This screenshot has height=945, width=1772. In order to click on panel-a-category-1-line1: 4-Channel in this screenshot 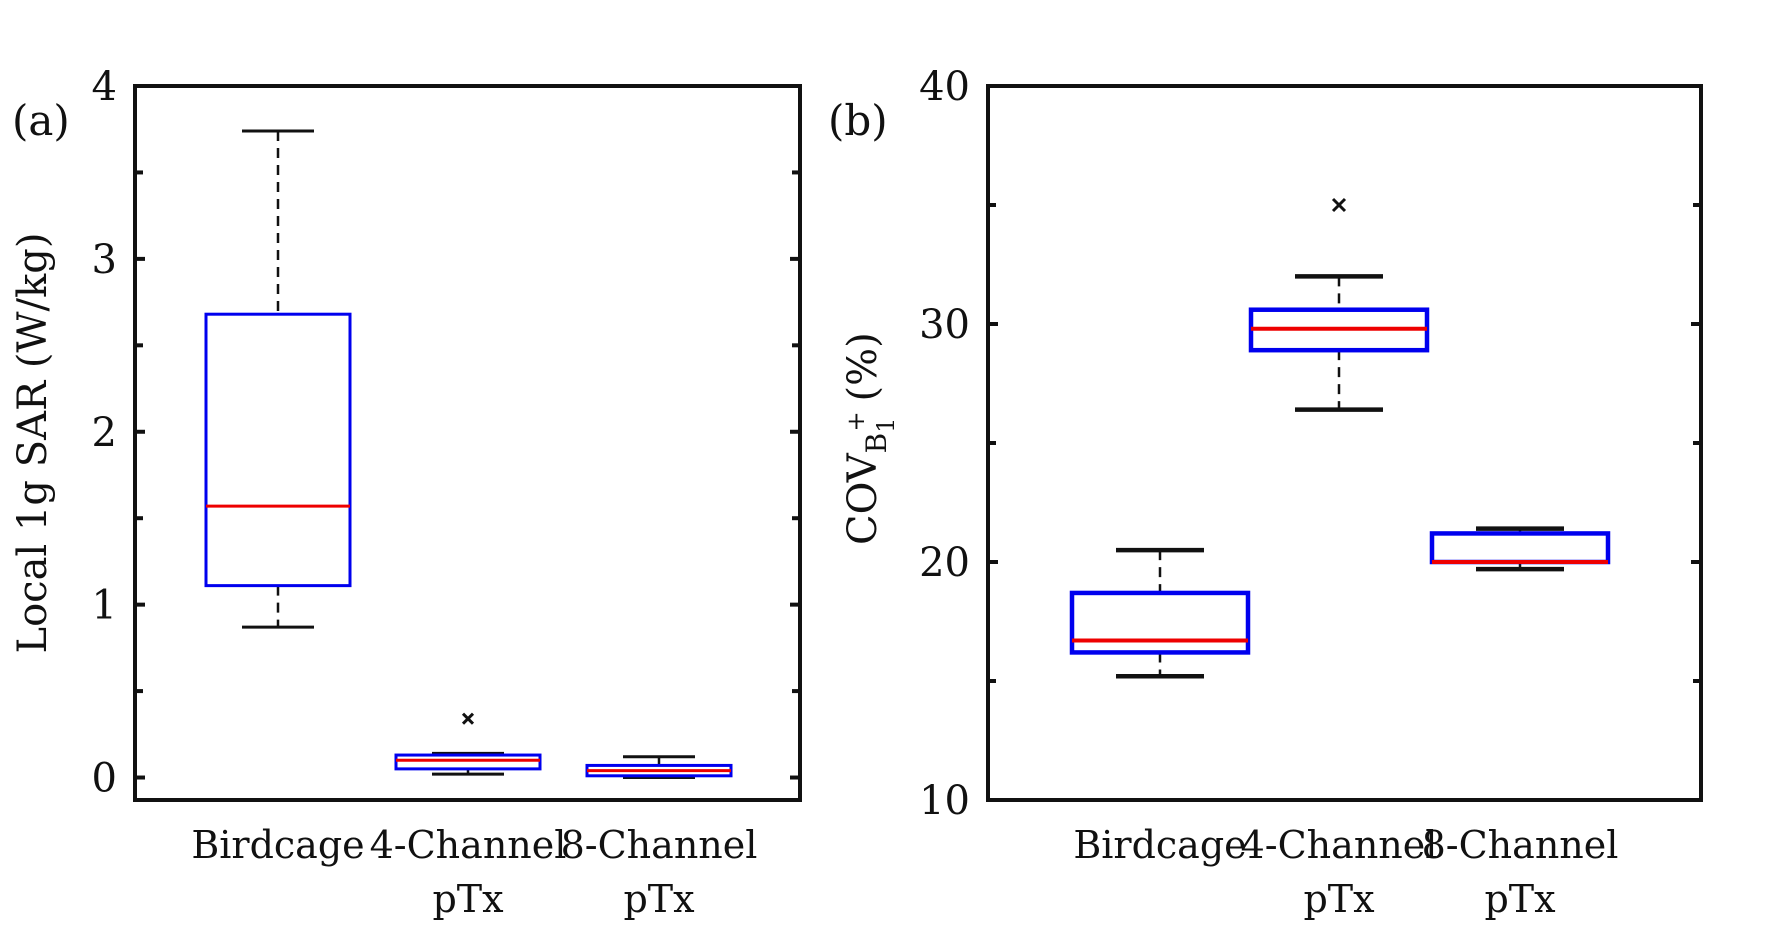, I will do `click(468, 845)`.